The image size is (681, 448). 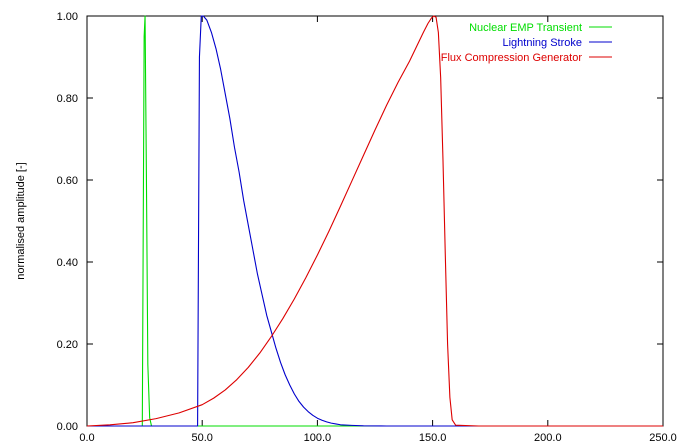 What do you see at coordinates (67, 263) in the screenshot?
I see `y-tick-label: 0.40` at bounding box center [67, 263].